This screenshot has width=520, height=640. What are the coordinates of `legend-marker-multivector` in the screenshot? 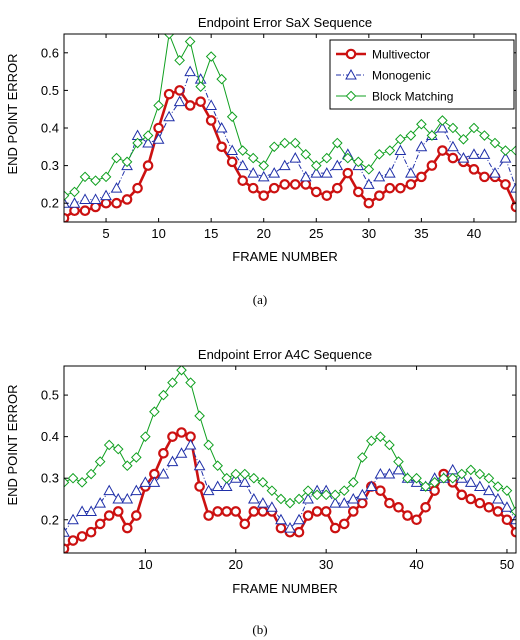 It's located at (351, 54).